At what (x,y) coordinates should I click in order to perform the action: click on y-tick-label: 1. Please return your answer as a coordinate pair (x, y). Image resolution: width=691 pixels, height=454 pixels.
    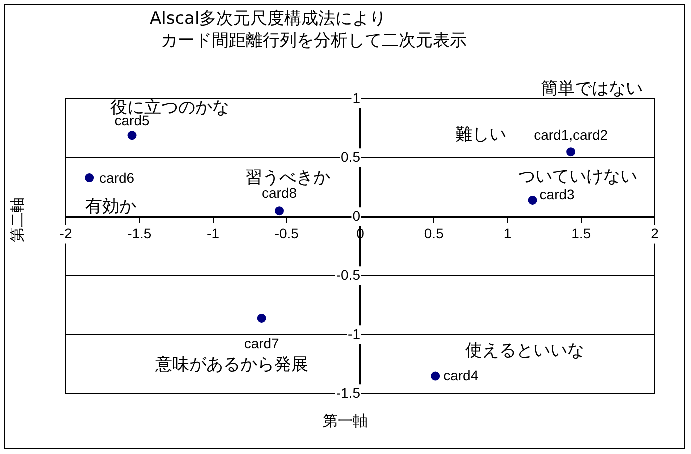
    Looking at the image, I should click on (356, 98).